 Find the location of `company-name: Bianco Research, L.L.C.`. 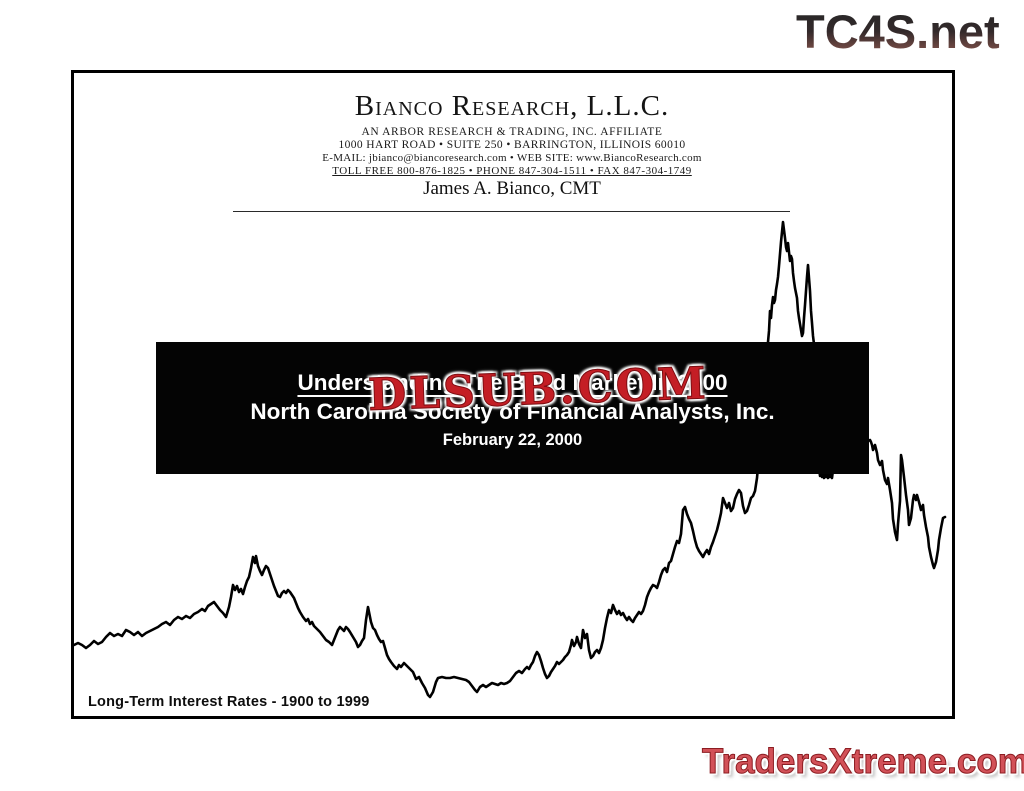

company-name: Bianco Research, L.L.C. is located at coordinates (512, 106).